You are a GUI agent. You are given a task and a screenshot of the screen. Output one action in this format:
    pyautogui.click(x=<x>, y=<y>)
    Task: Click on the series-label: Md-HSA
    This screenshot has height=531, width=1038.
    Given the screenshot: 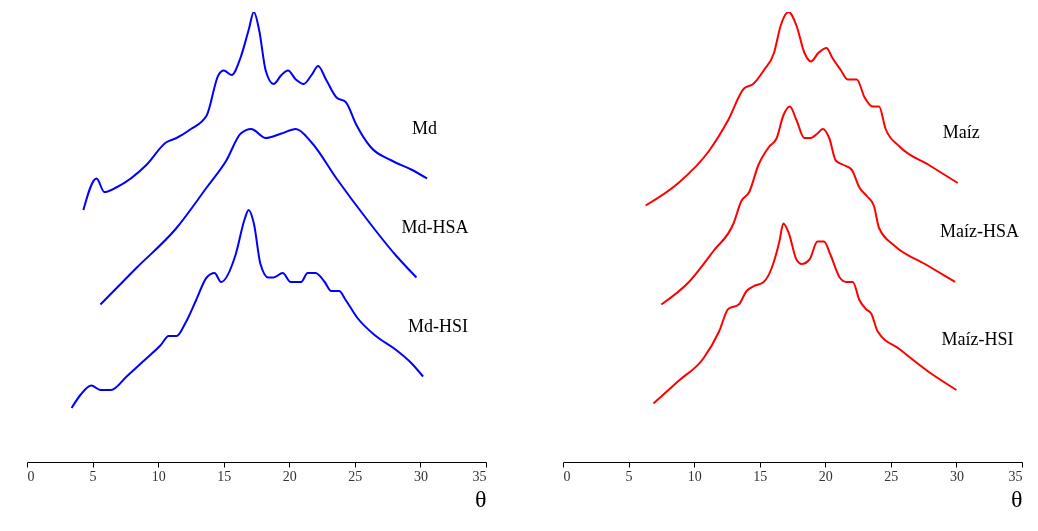 What is the action you would take?
    pyautogui.click(x=435, y=226)
    